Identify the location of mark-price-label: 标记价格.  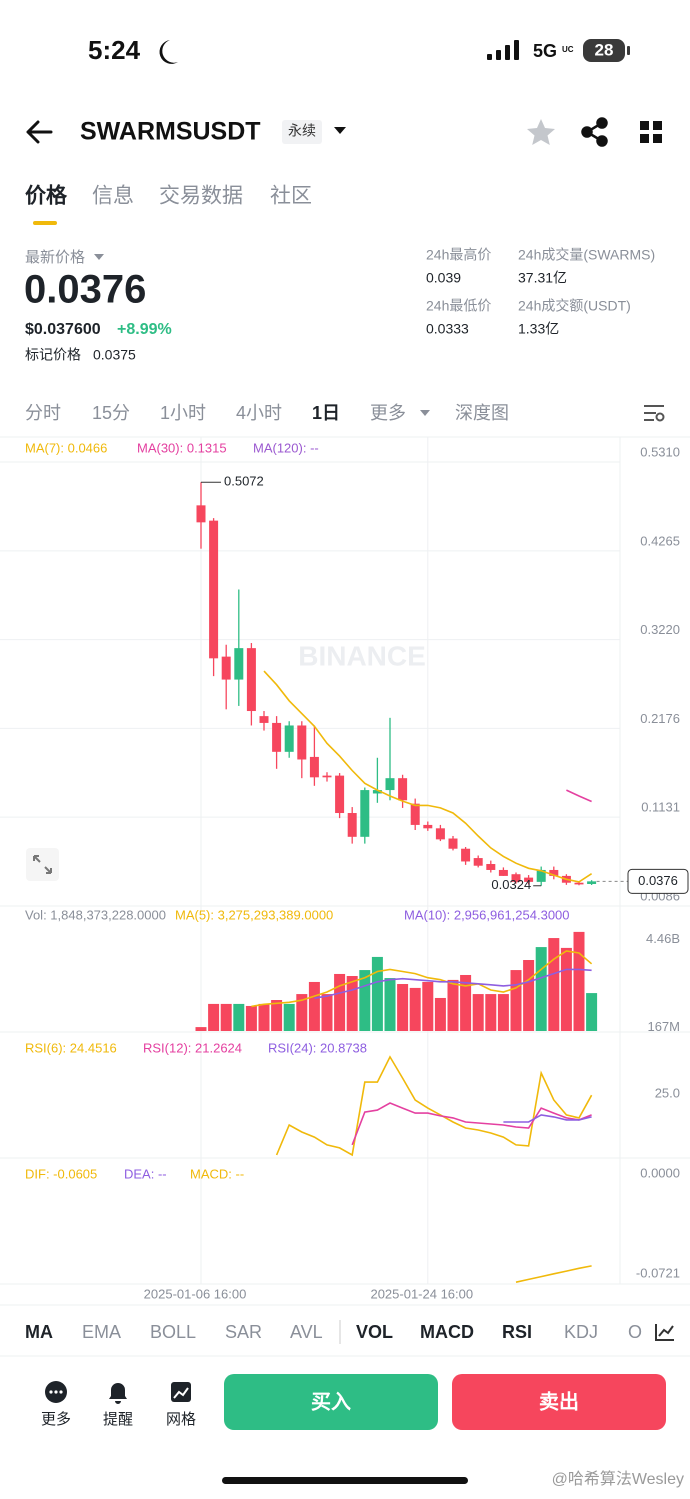
(53, 355).